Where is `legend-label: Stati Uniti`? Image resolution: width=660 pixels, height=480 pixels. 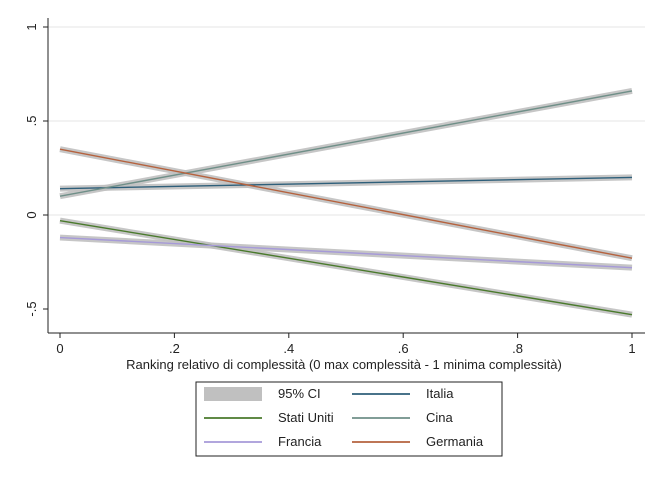
legend-label: Stati Uniti is located at coordinates (306, 417).